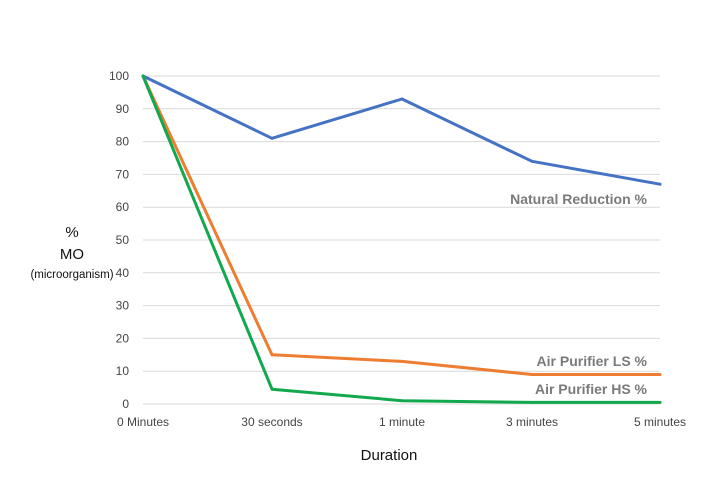 The width and height of the screenshot is (710, 481). What do you see at coordinates (123, 338) in the screenshot?
I see `y-tick-label: 20` at bounding box center [123, 338].